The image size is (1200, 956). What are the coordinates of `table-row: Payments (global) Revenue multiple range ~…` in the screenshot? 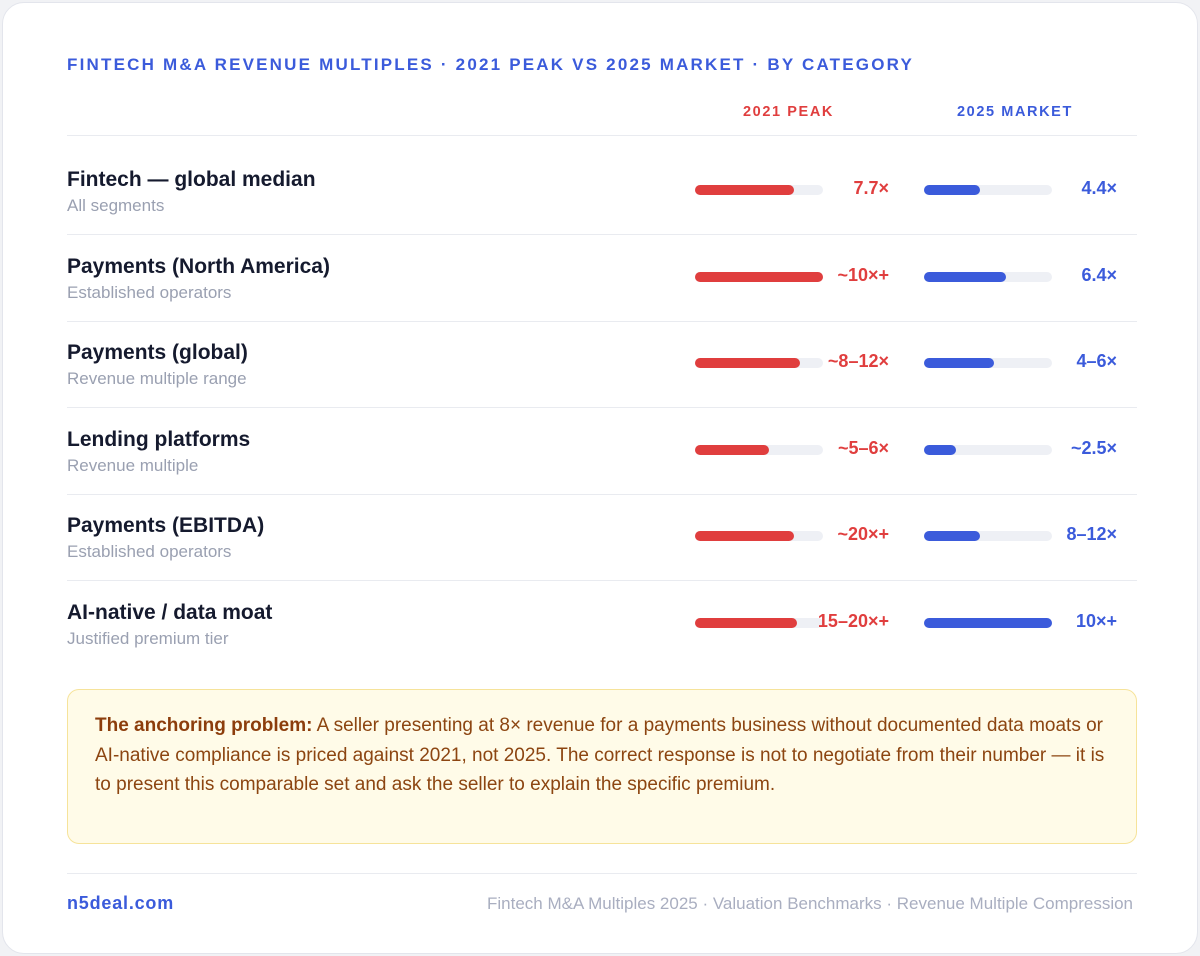 It's located at (601, 384).